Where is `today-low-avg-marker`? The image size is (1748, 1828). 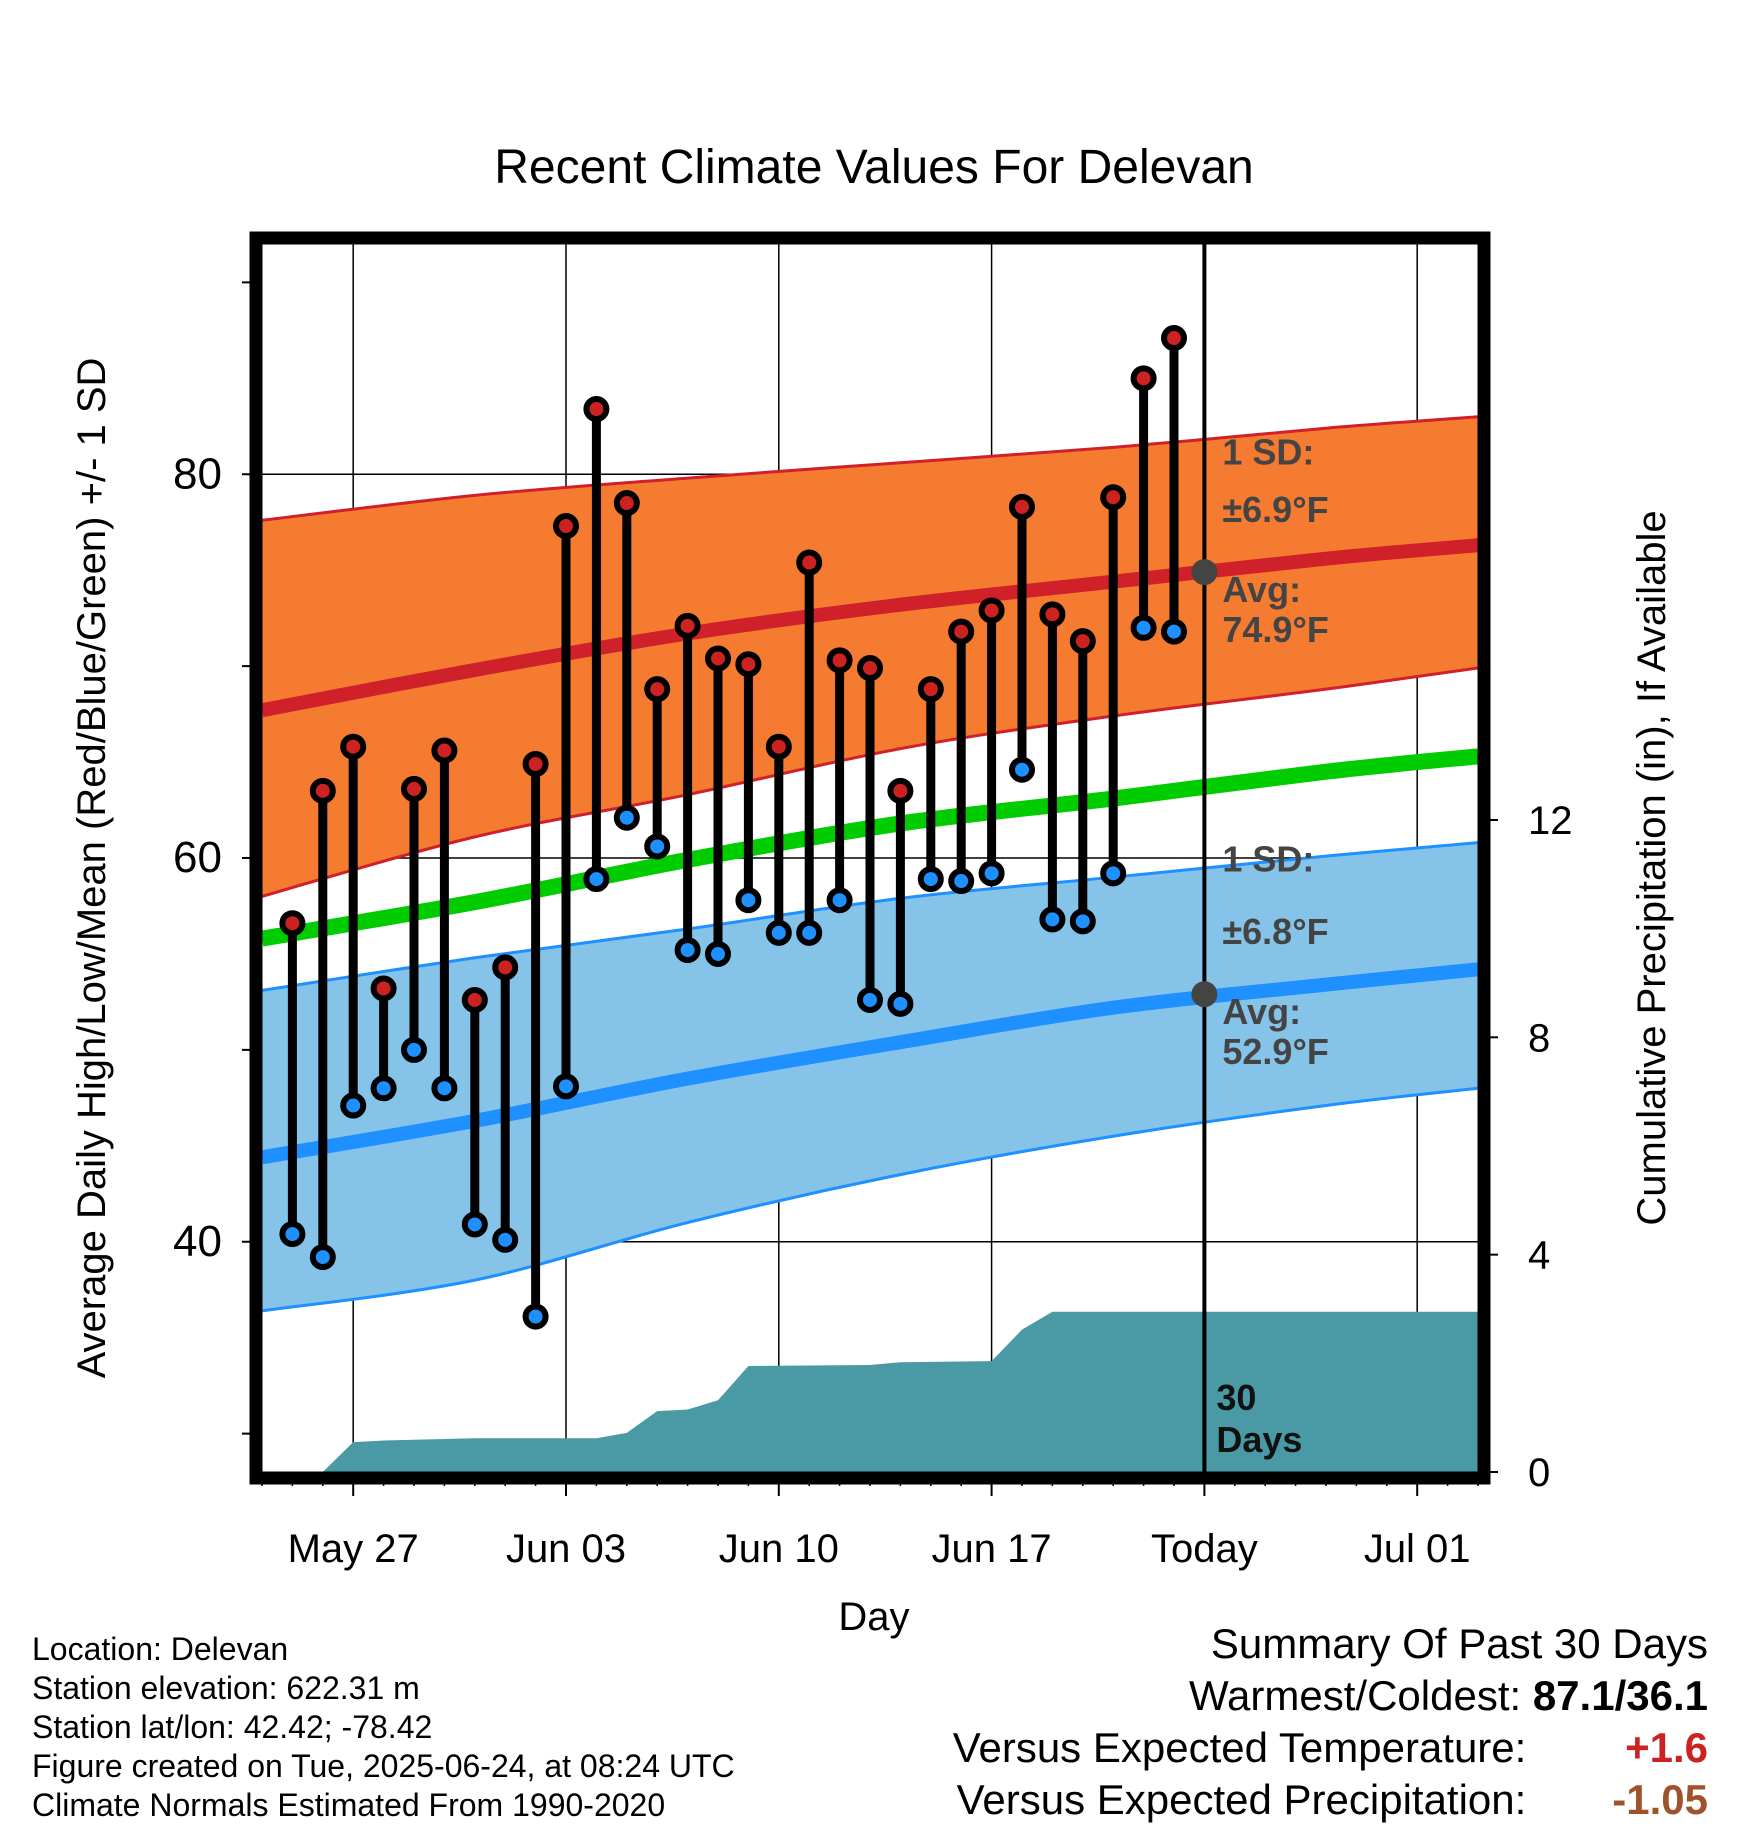 today-low-avg-marker is located at coordinates (1204, 994).